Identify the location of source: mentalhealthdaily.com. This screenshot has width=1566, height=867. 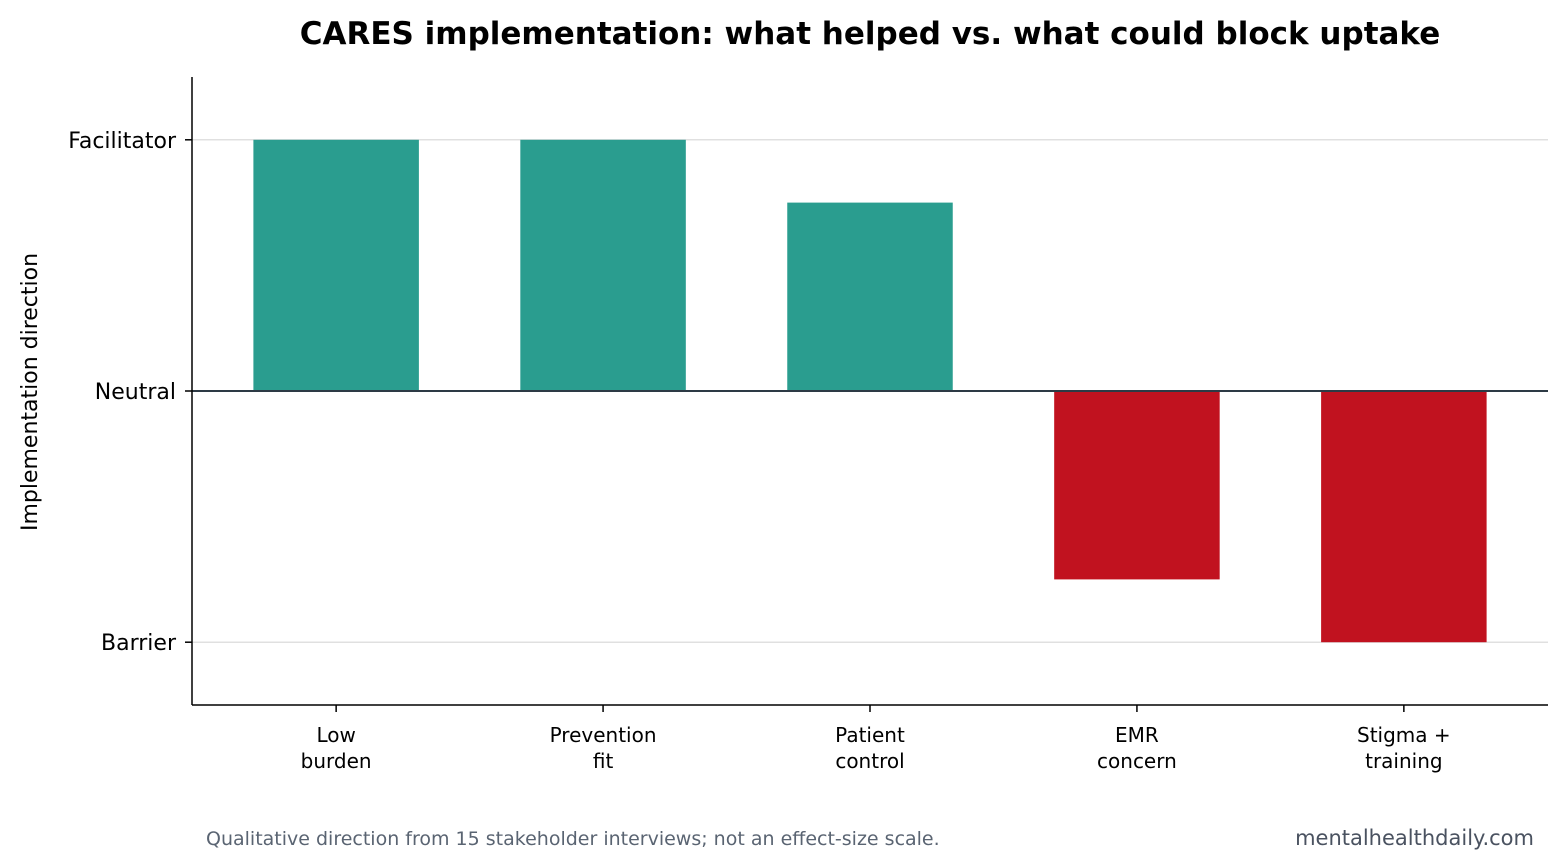
(1414, 838).